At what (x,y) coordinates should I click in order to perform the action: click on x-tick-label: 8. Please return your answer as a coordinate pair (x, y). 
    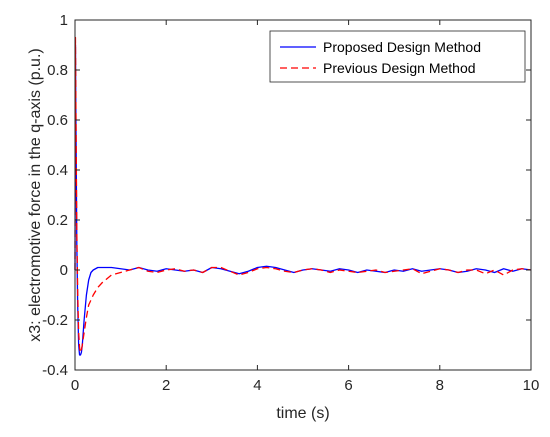
    Looking at the image, I should click on (440, 385).